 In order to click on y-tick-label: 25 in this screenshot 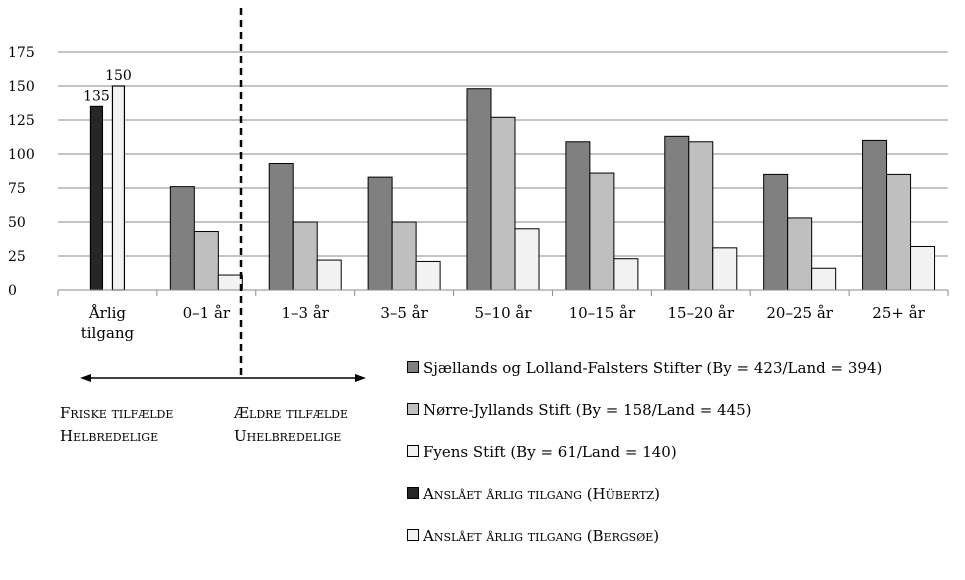, I will do `click(17, 257)`.